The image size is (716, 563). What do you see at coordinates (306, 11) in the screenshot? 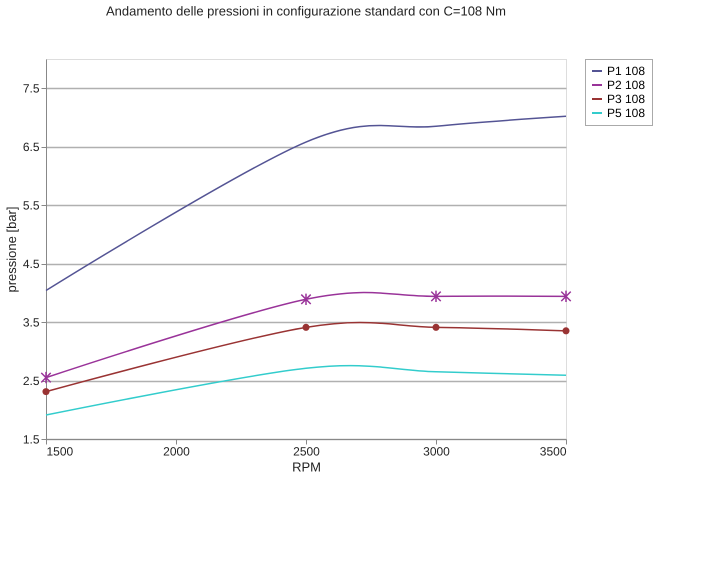
I see `chart-title: Andamento delle pressioni in configurazione standard con C=108 Nm` at bounding box center [306, 11].